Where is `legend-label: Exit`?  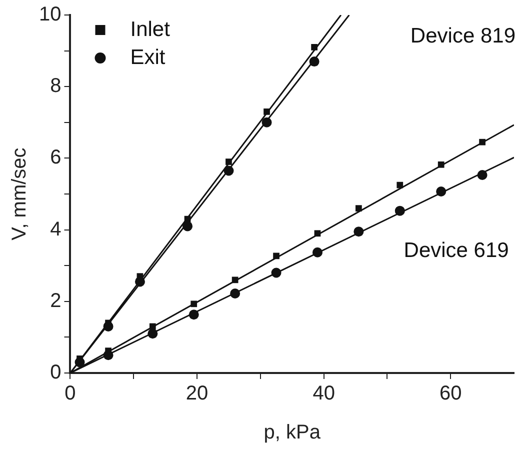
legend-label: Exit is located at coordinates (148, 57).